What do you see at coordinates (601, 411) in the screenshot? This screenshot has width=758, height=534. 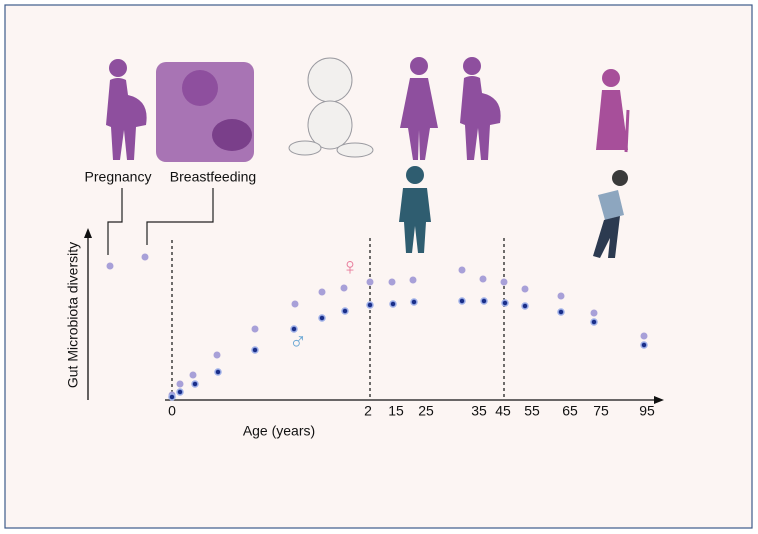 I see `x-tick-label: 75` at bounding box center [601, 411].